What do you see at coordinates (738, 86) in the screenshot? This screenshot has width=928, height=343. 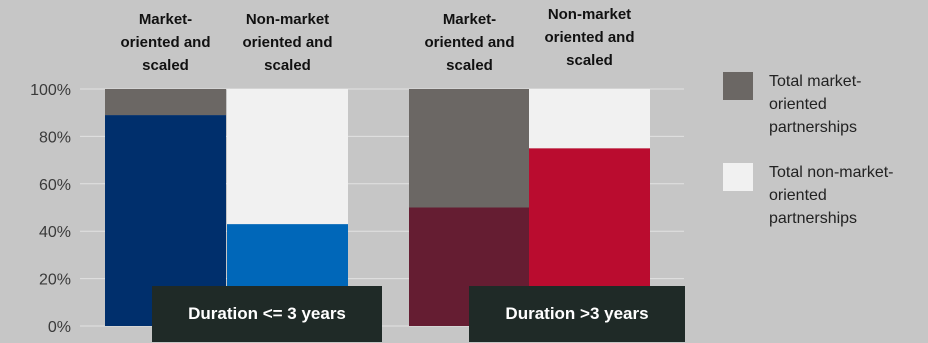 I see `legend-swatch-market-oriented` at bounding box center [738, 86].